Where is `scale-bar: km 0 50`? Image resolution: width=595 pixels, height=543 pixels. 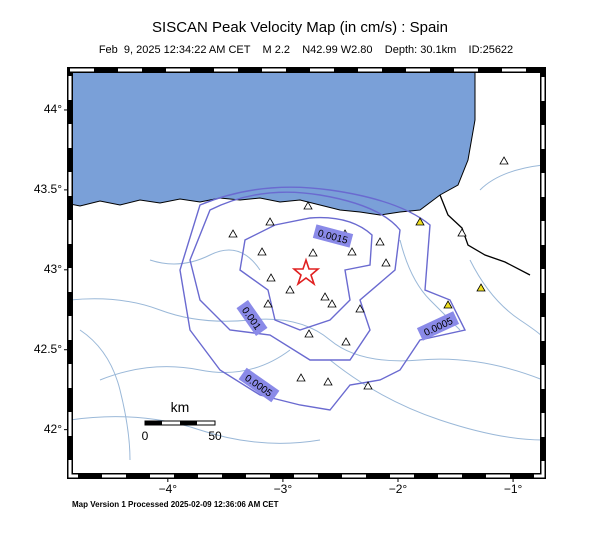
scale-bar: km 0 50 is located at coordinates (182, 421).